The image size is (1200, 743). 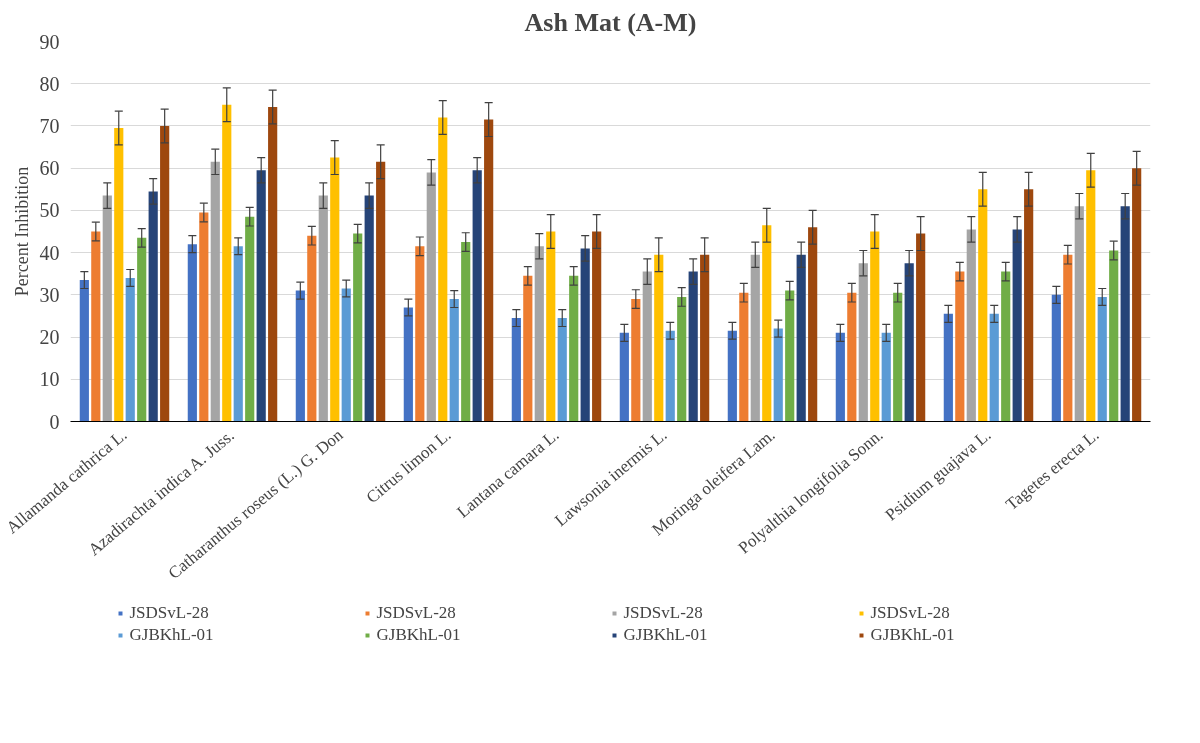 What do you see at coordinates (49, 337) in the screenshot?
I see `y-tick-label: 20` at bounding box center [49, 337].